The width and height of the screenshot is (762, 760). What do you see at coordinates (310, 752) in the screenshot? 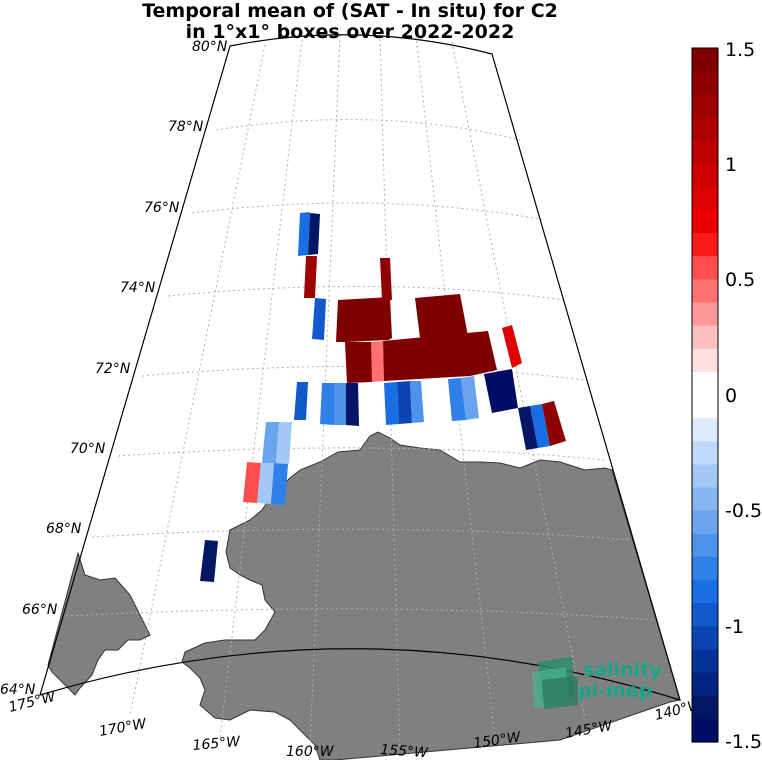
I see `lon-label: 160°W` at bounding box center [310, 752].